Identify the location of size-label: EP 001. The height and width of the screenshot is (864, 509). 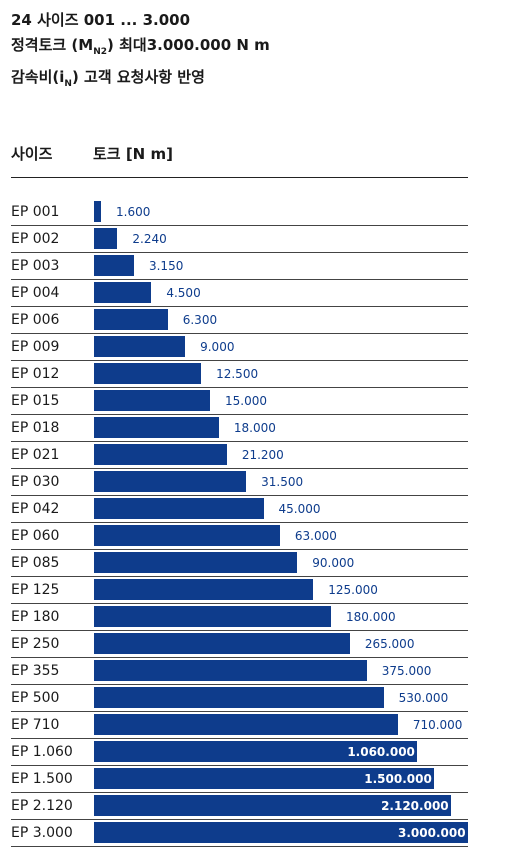
(35, 212).